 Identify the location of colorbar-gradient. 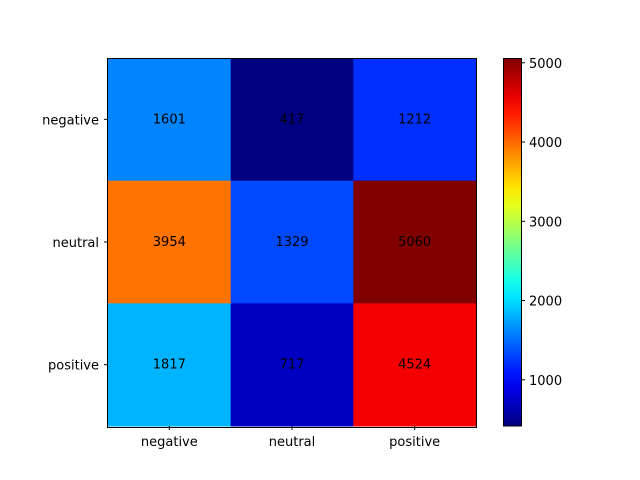
(512, 242).